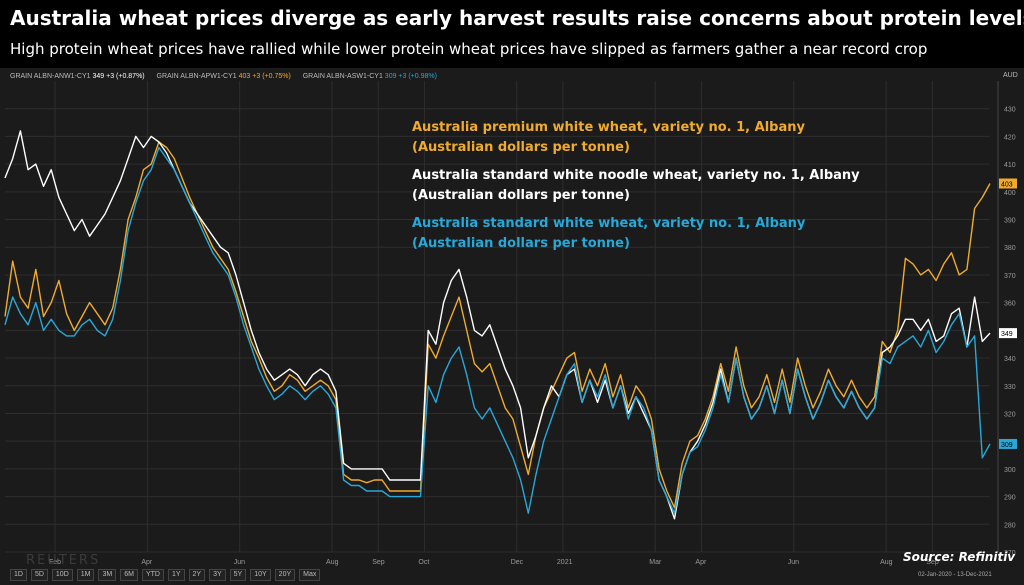  I want to click on x-tick-label-5: Oct, so click(423, 562).